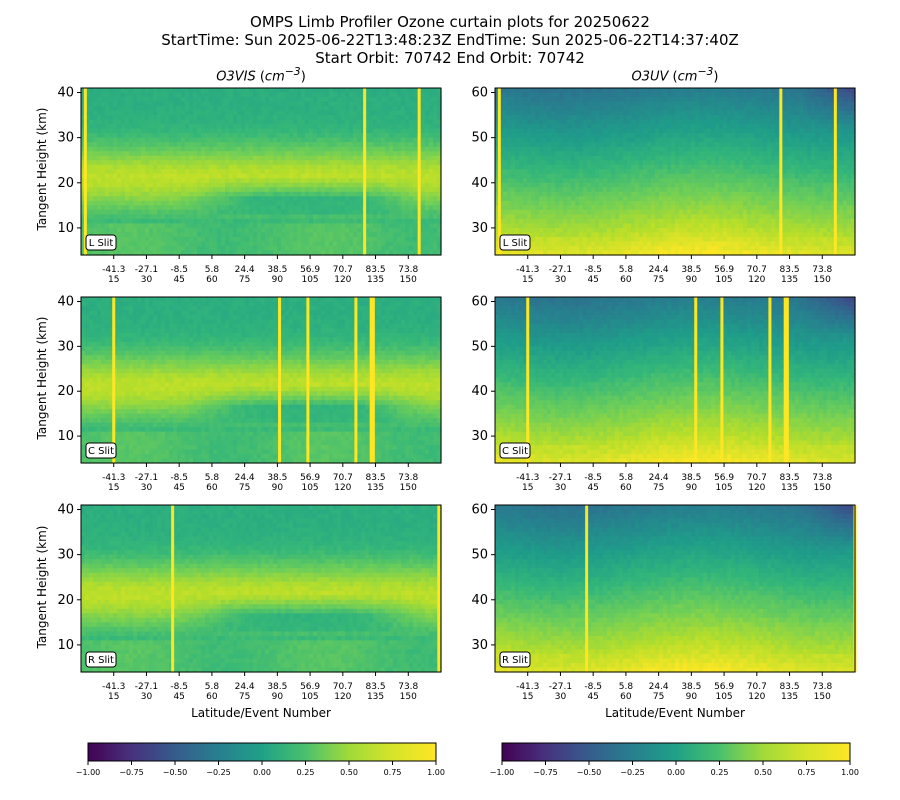 The image size is (900, 800). I want to click on col-title-o3uv: O3UV (cm−3), so click(675, 74).